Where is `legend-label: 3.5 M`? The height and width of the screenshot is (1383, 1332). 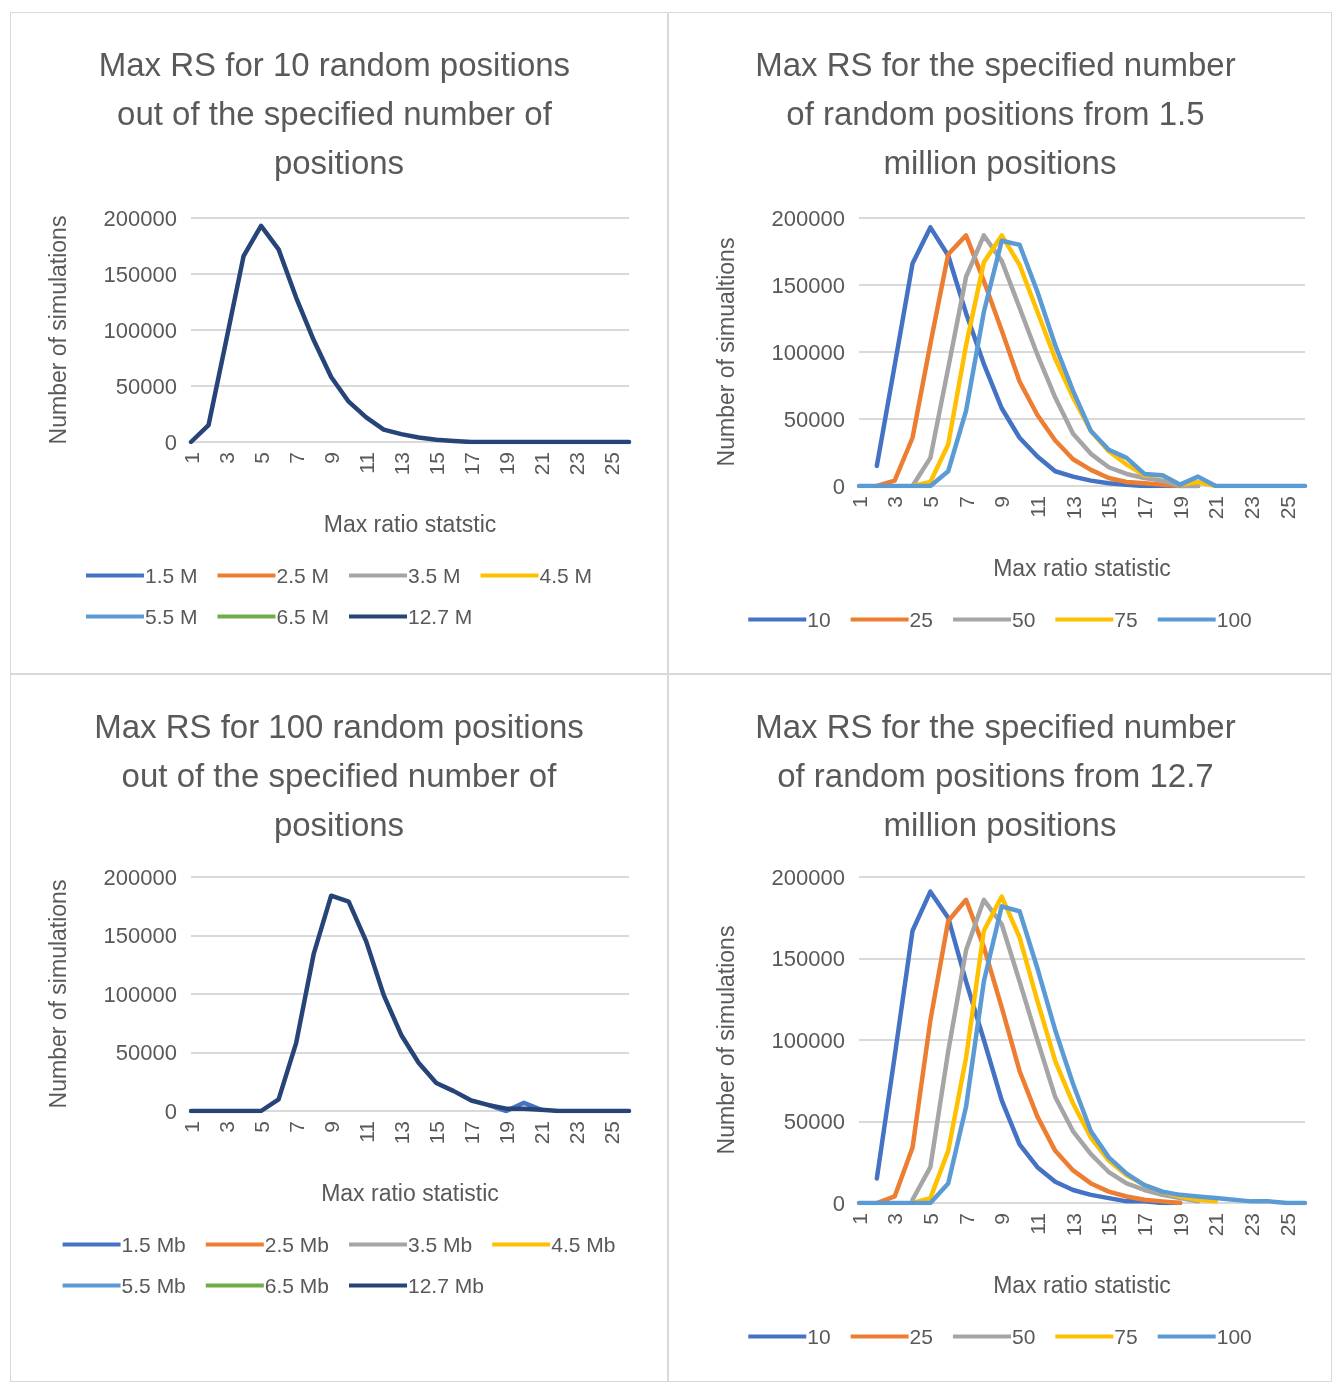
legend-label: 3.5 M is located at coordinates (434, 575).